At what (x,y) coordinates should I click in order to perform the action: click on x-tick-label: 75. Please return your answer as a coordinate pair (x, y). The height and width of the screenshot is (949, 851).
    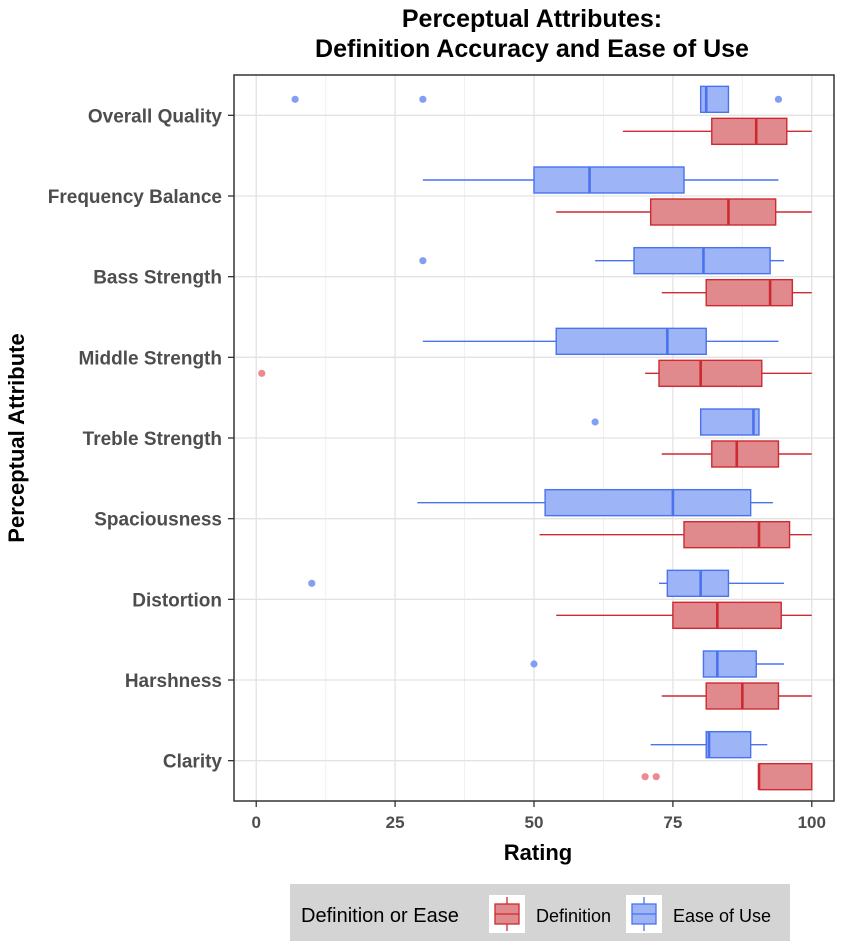
    Looking at the image, I should click on (672, 822).